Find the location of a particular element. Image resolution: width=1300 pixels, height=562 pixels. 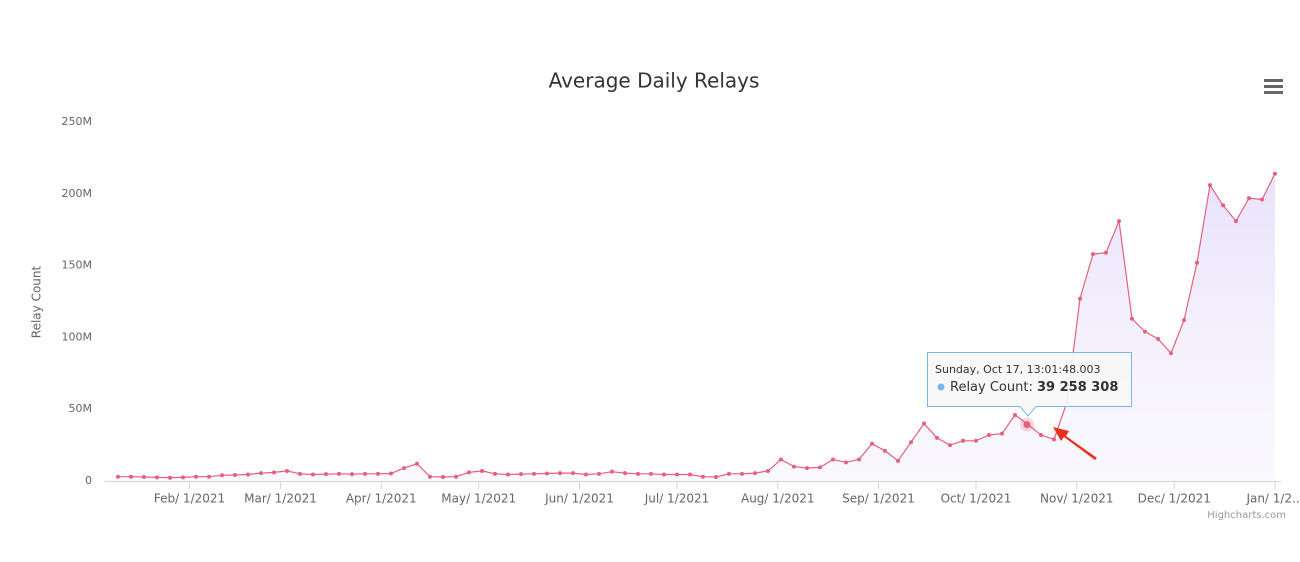

y-tick-label: 0 is located at coordinates (88, 480).